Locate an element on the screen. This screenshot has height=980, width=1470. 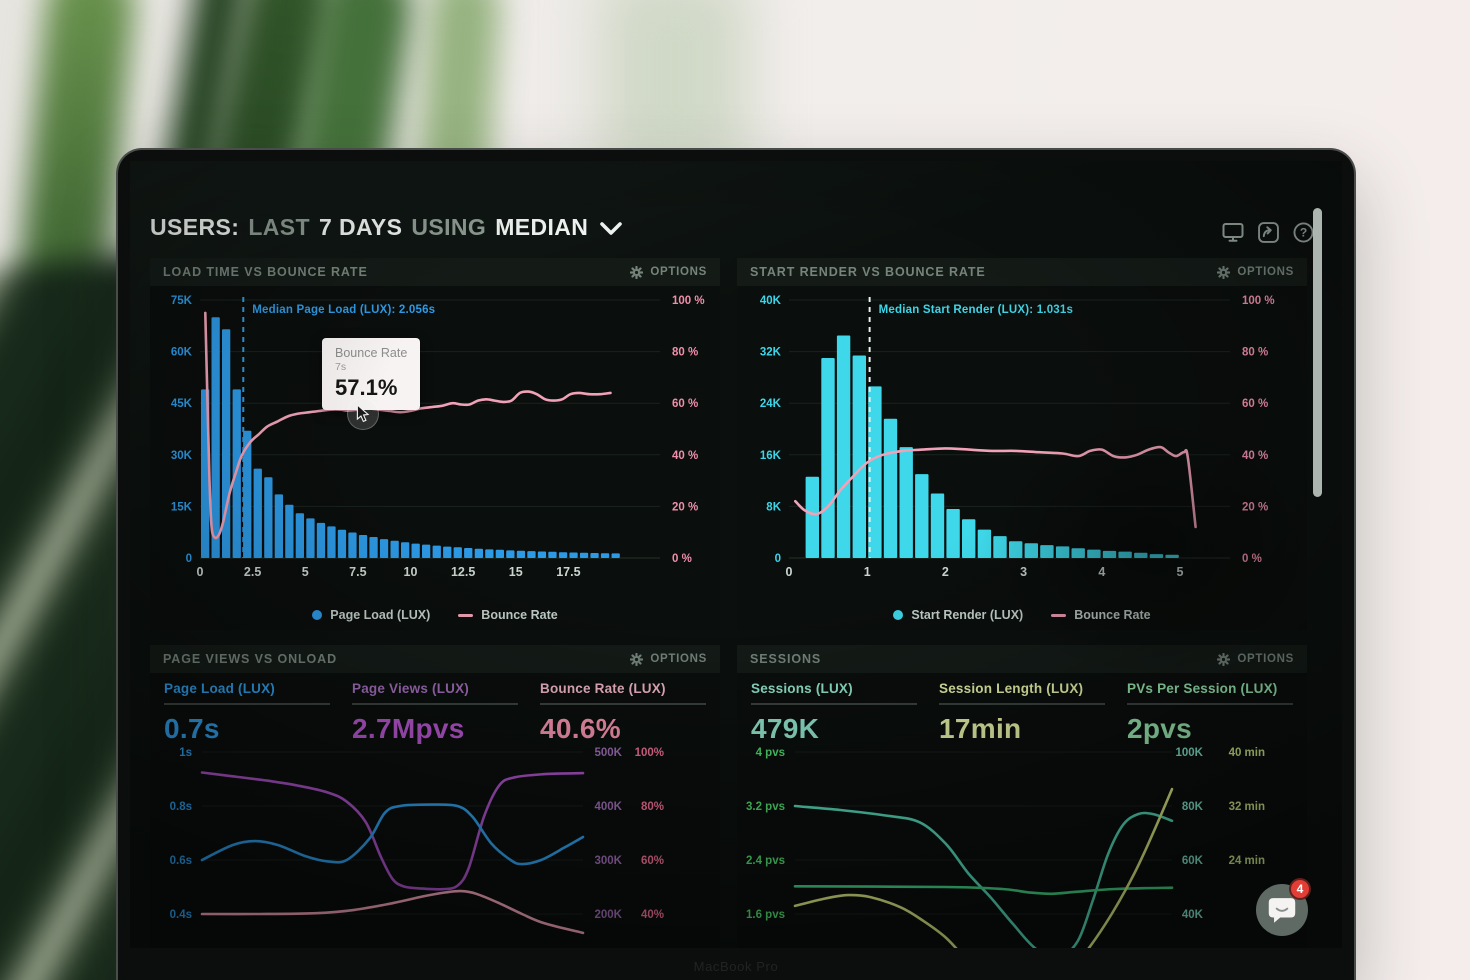
svg-text: 80% is located at coordinates (652, 807).